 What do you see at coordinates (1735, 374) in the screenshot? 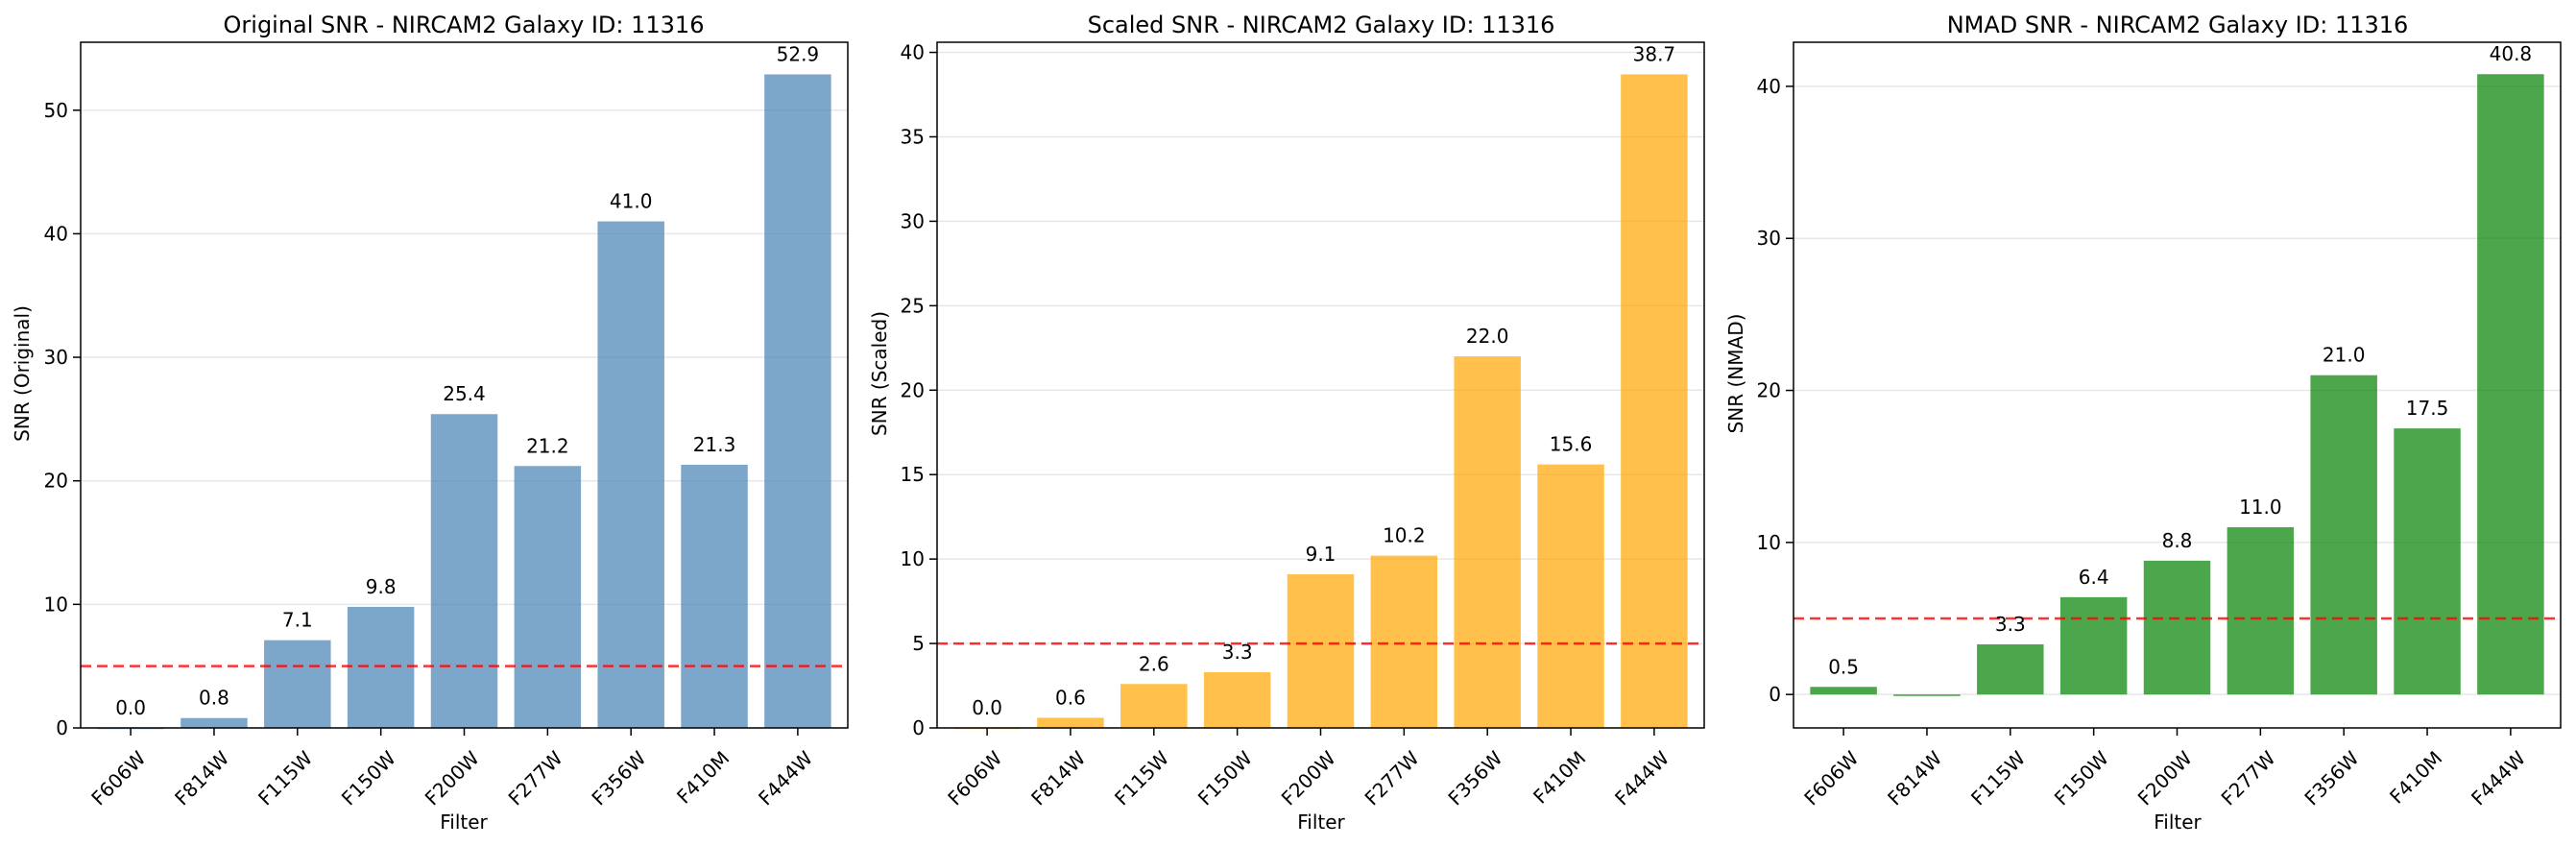
I see `y-axis-label: SNR (NMAD)` at bounding box center [1735, 374].